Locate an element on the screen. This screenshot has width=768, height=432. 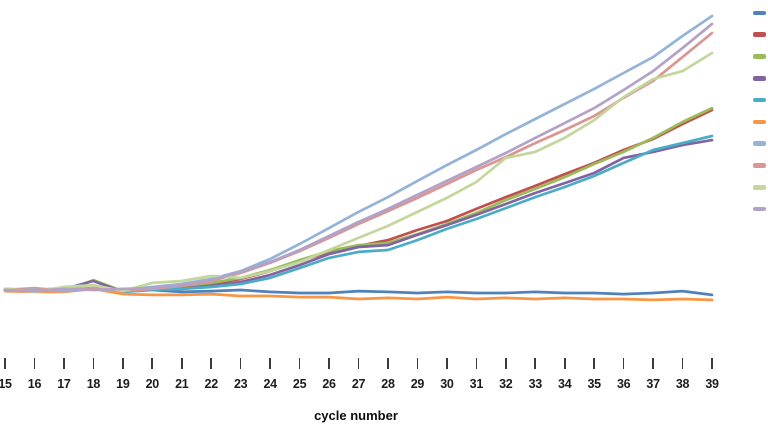
x-axis-tick-label-39: 39 is located at coordinates (712, 384).